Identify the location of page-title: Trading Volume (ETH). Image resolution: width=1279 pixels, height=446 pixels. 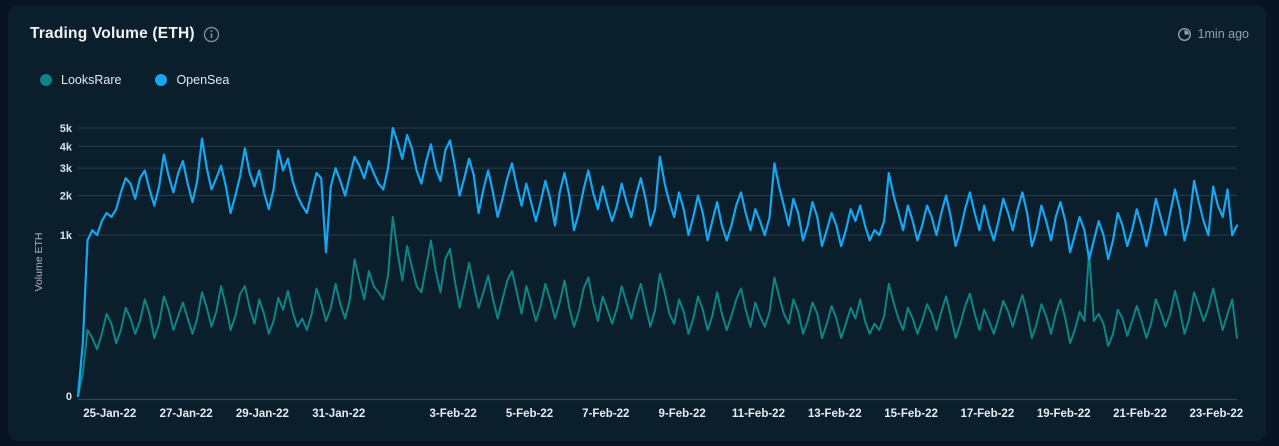
(112, 33).